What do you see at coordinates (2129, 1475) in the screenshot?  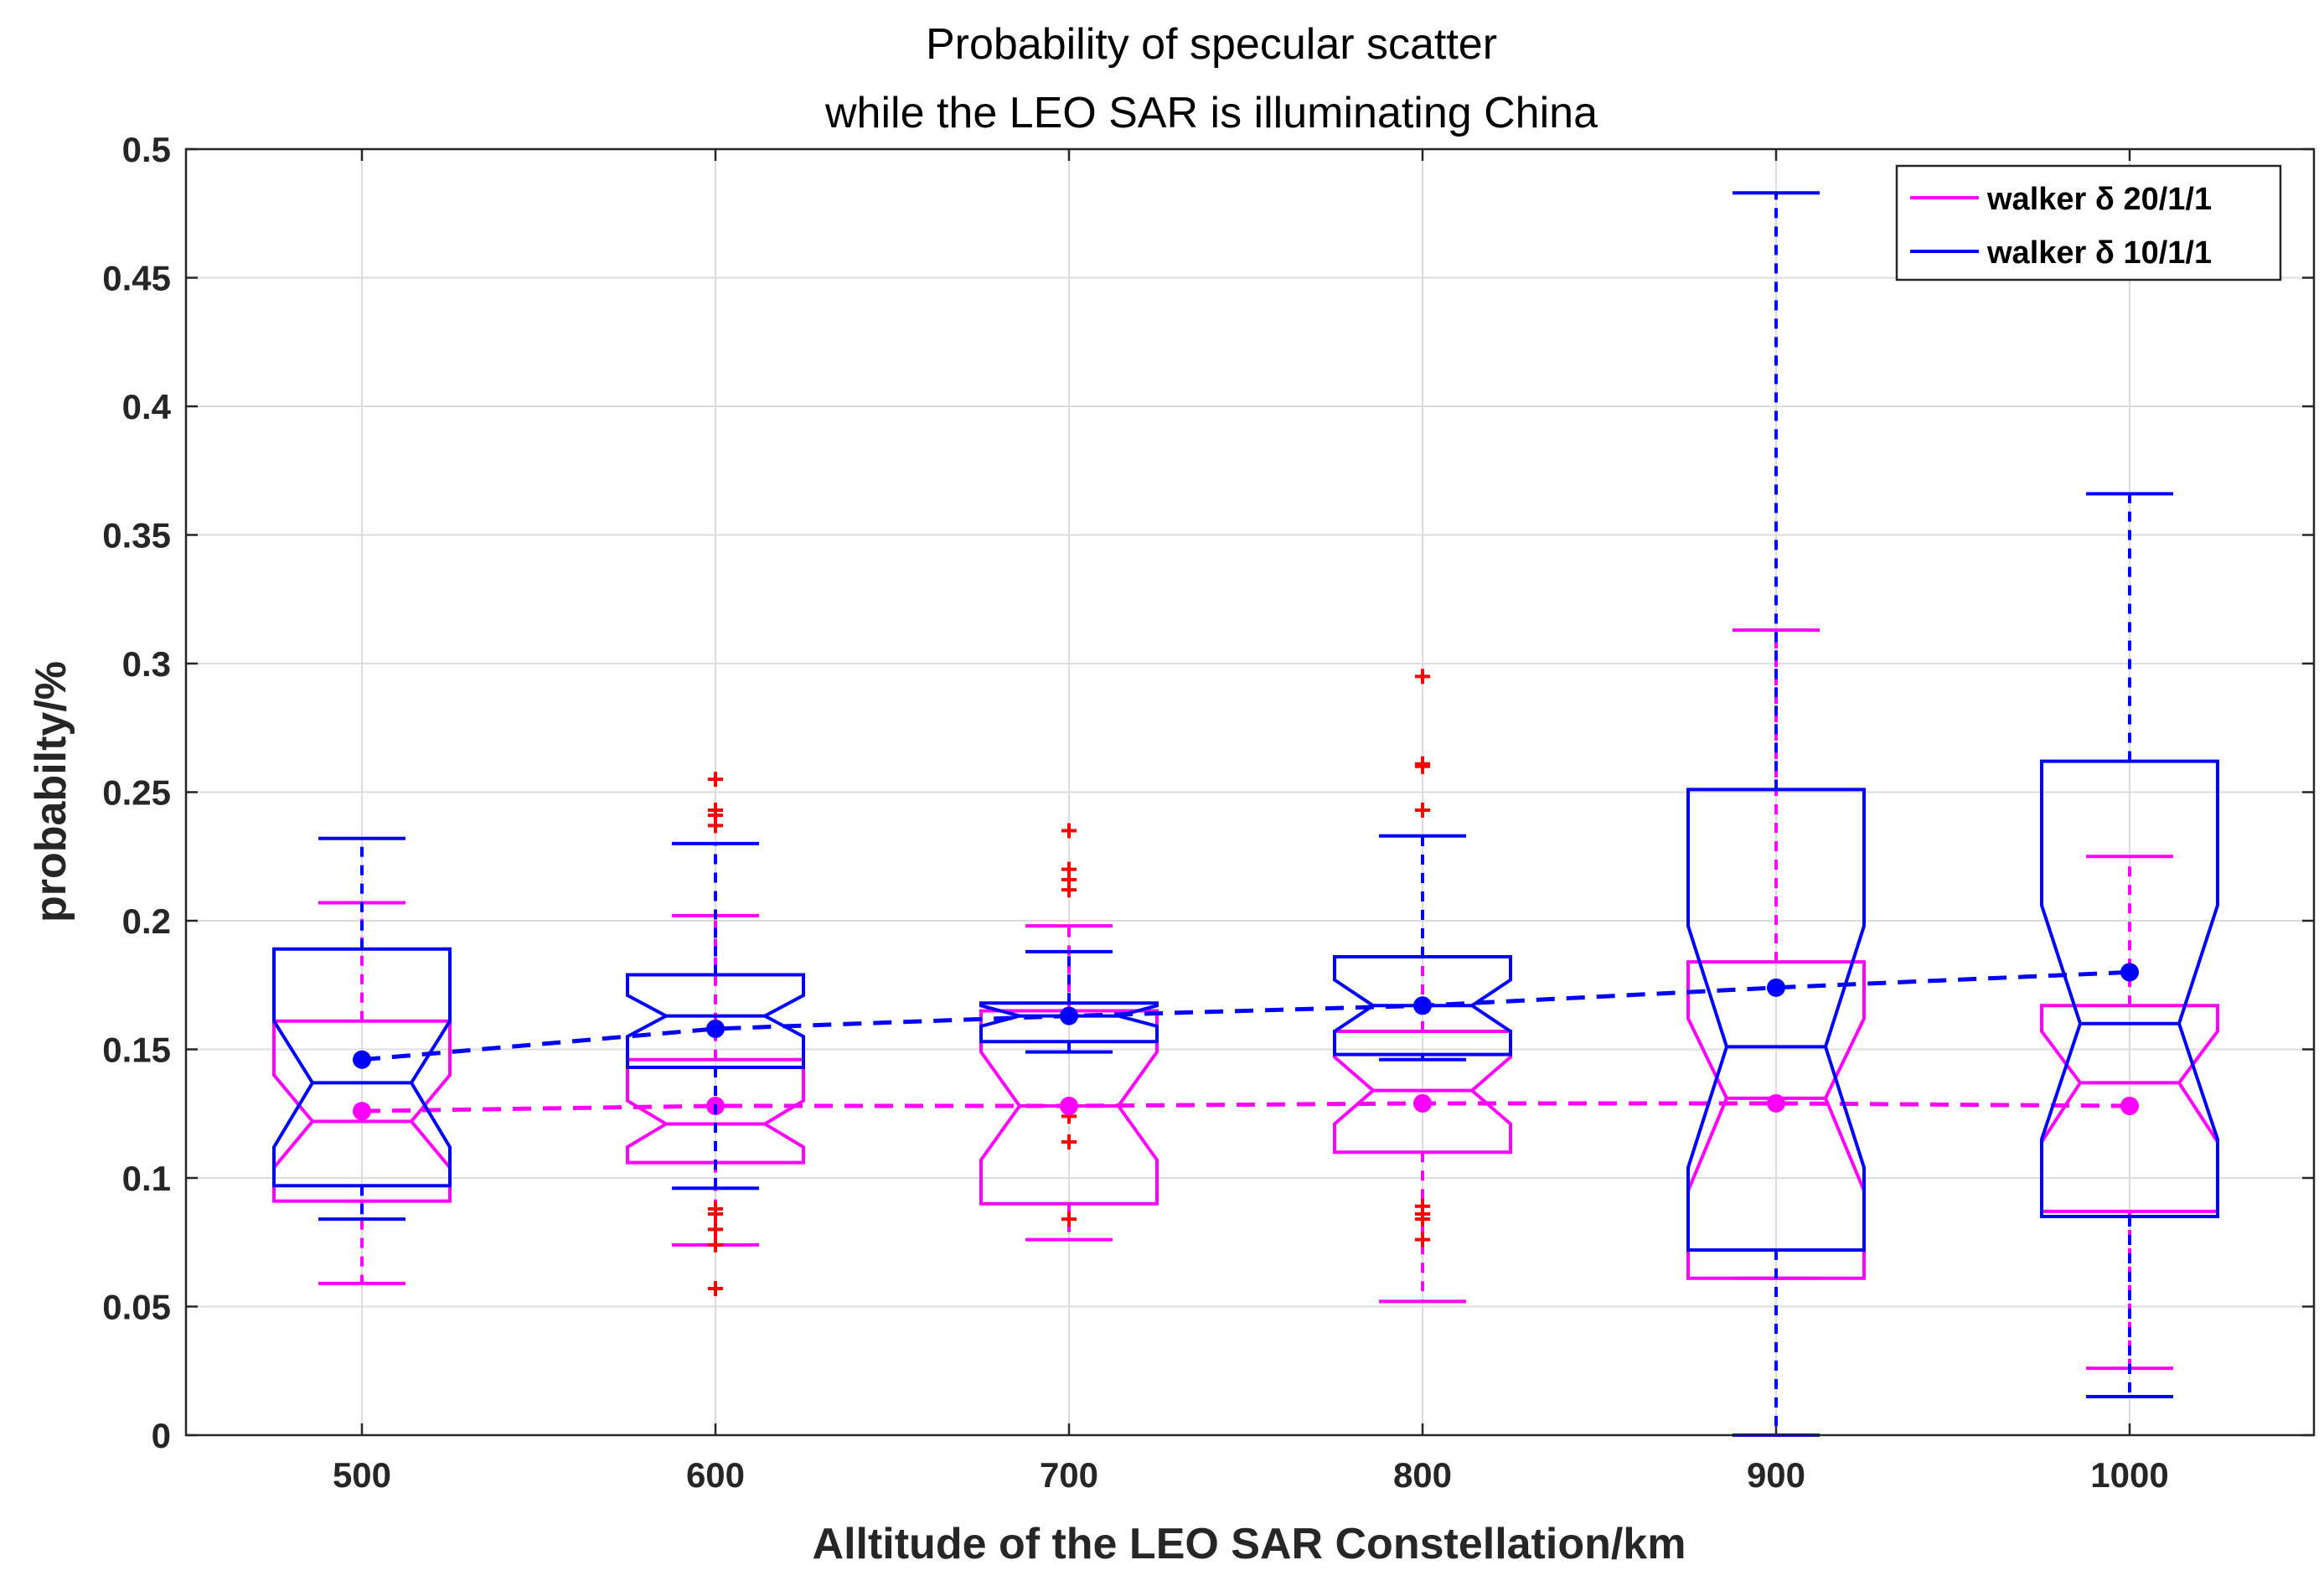 I see `x-tick-label: 1000` at bounding box center [2129, 1475].